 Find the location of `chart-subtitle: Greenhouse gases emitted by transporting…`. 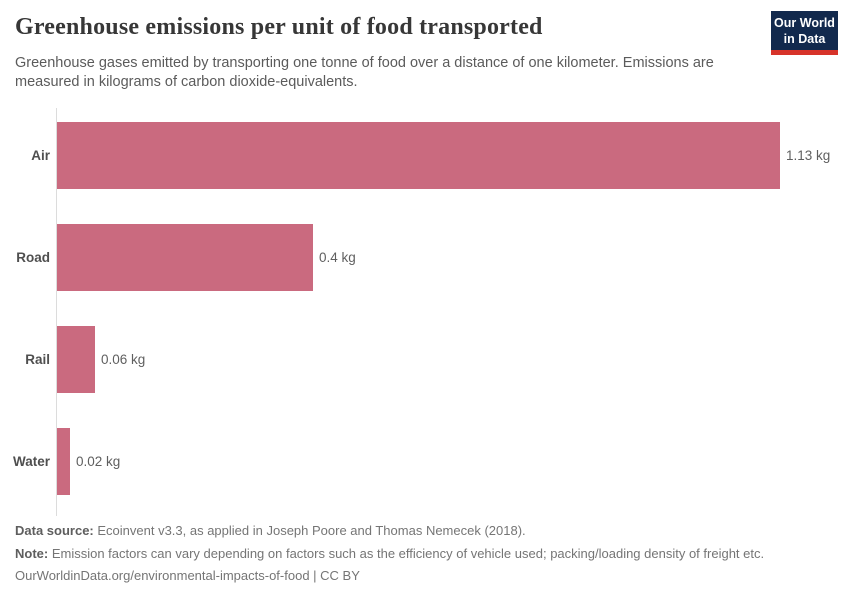

chart-subtitle: Greenhouse gases emitted by transporting… is located at coordinates (364, 73).